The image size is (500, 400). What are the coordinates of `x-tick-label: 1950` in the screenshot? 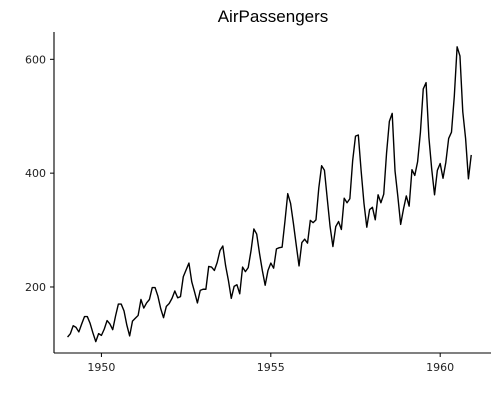 It's located at (101, 367).